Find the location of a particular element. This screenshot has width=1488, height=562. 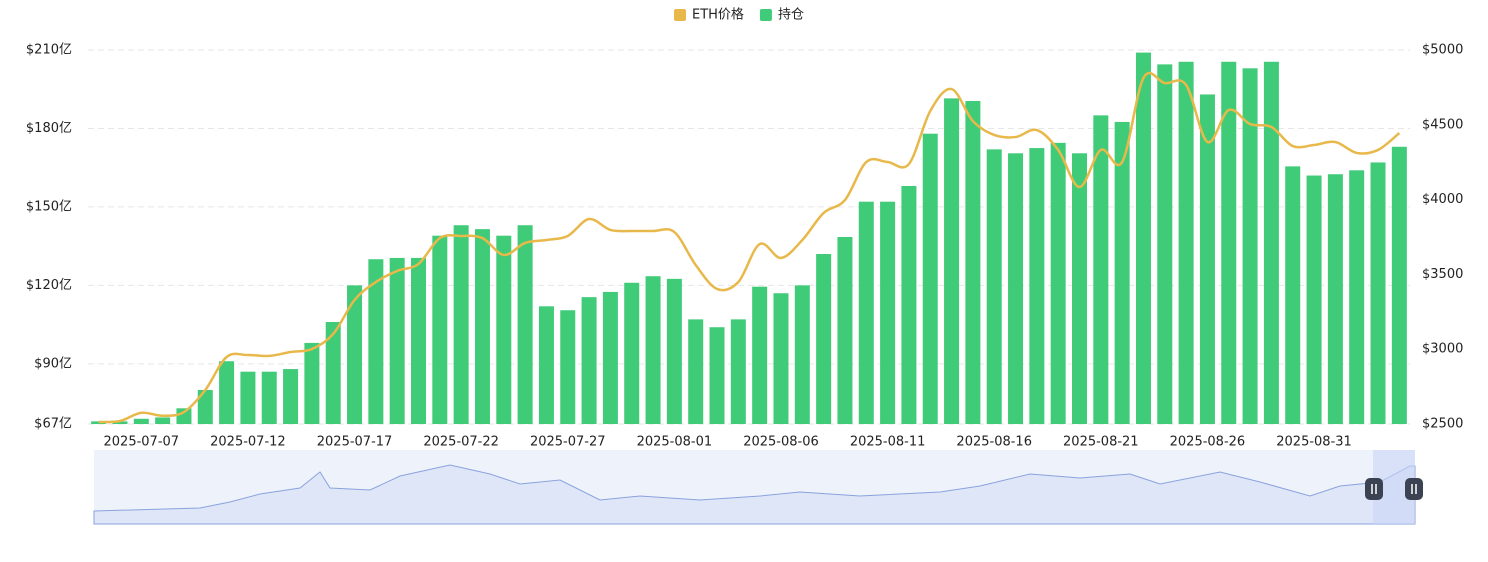

y-tick-label: $90亿 is located at coordinates (53, 363).